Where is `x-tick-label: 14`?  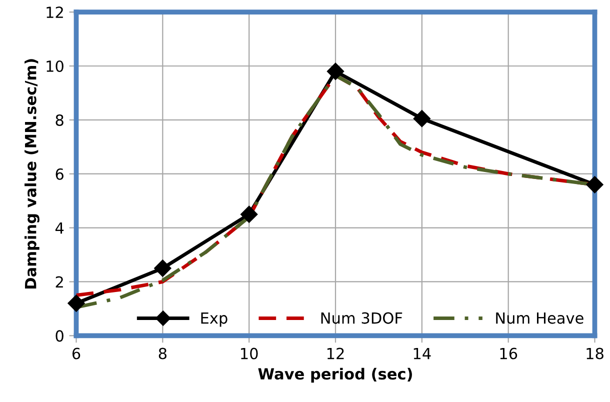 x-tick-label: 14 is located at coordinates (422, 354).